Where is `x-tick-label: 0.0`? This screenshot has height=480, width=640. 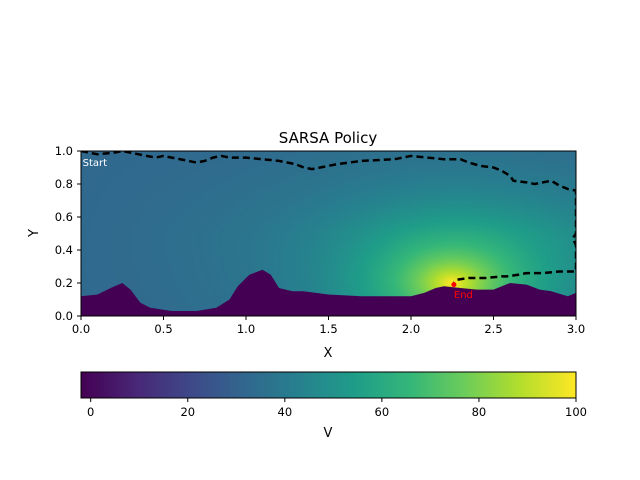 x-tick-label: 0.0 is located at coordinates (81, 329).